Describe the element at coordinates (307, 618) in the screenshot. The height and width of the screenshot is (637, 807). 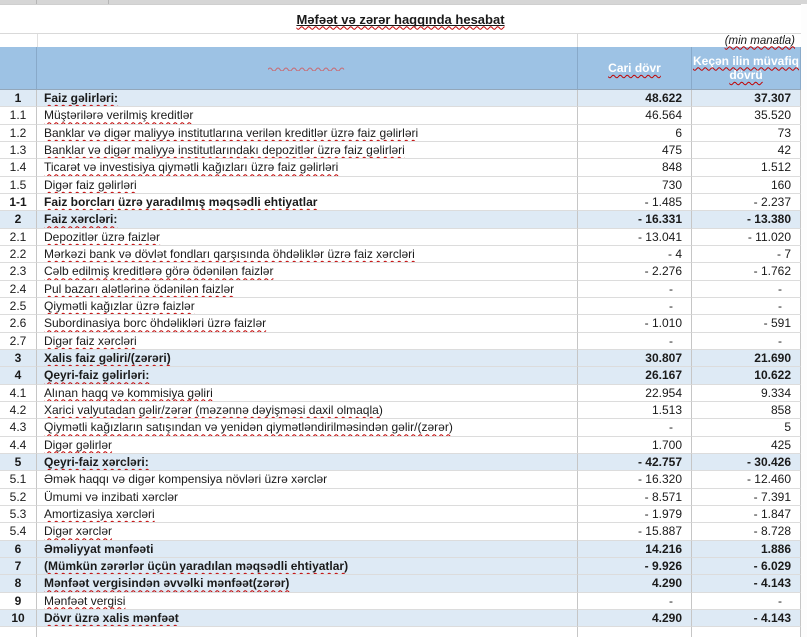
I see `row-label-cell: Dövr üzrə xalis mənfəət` at that location.